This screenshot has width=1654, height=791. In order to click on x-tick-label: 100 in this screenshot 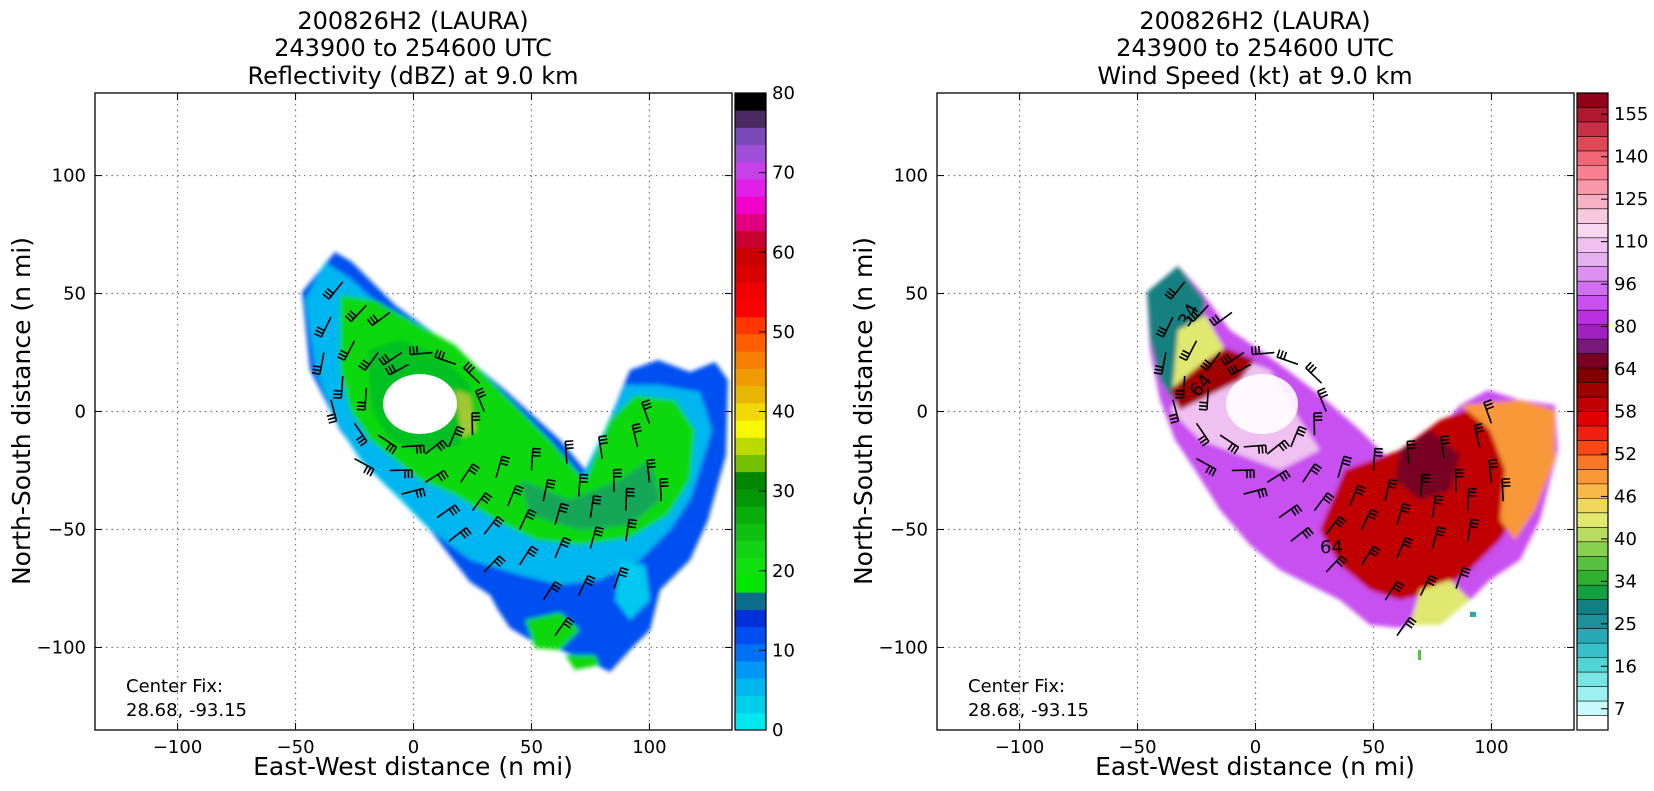, I will do `click(649, 747)`.